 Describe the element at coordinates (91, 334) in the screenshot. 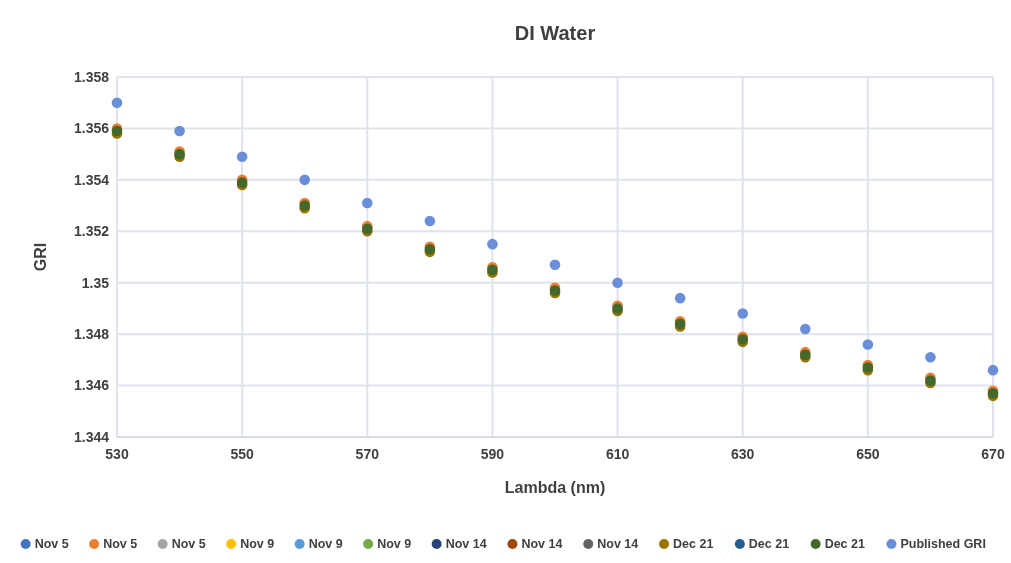

I see `y-tick-label: 1.348` at that location.